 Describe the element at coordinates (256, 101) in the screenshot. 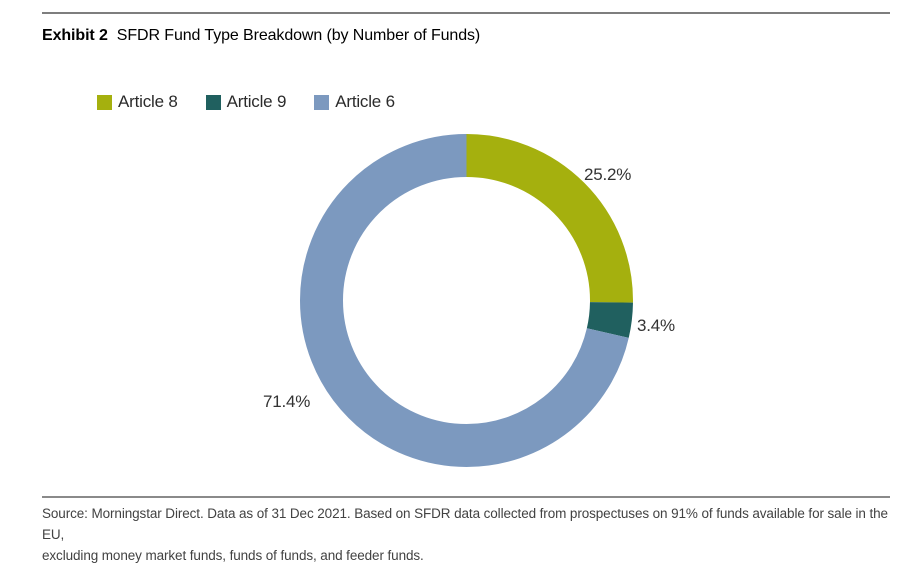

I see `legend-label-article-9: Article 9` at that location.